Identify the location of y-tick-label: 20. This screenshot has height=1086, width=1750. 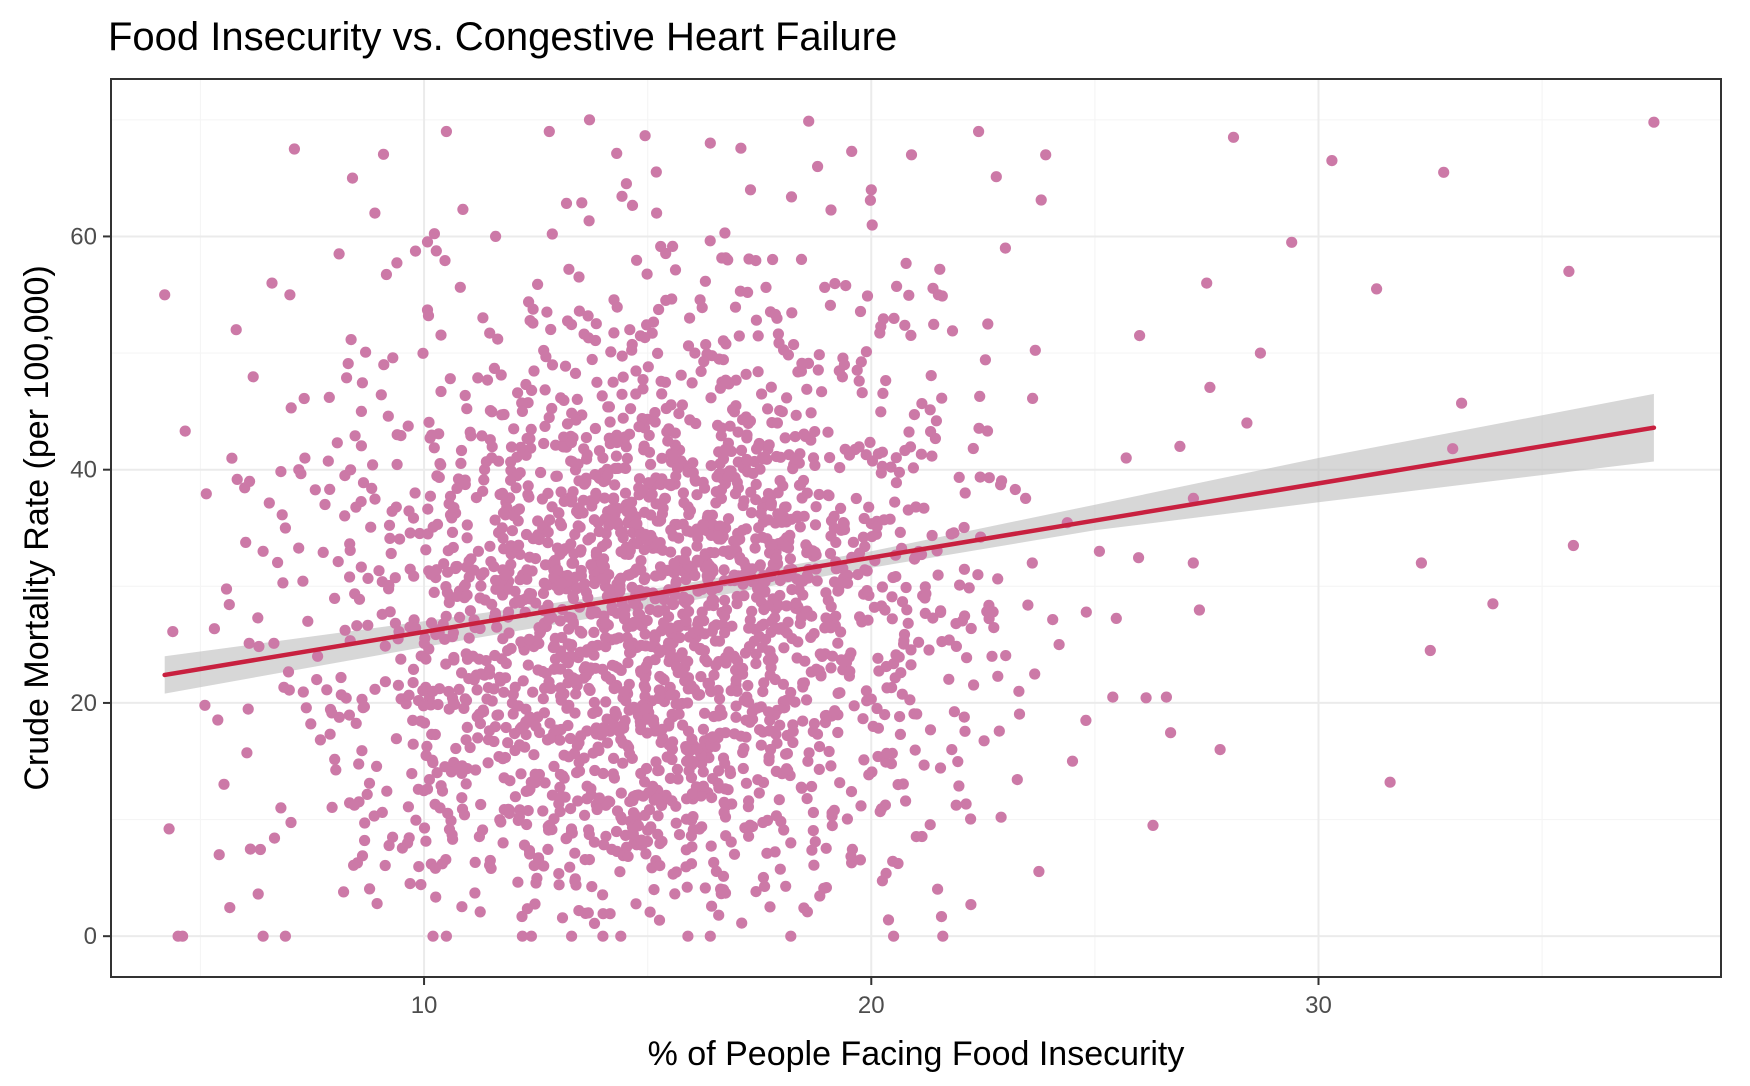
(83, 703).